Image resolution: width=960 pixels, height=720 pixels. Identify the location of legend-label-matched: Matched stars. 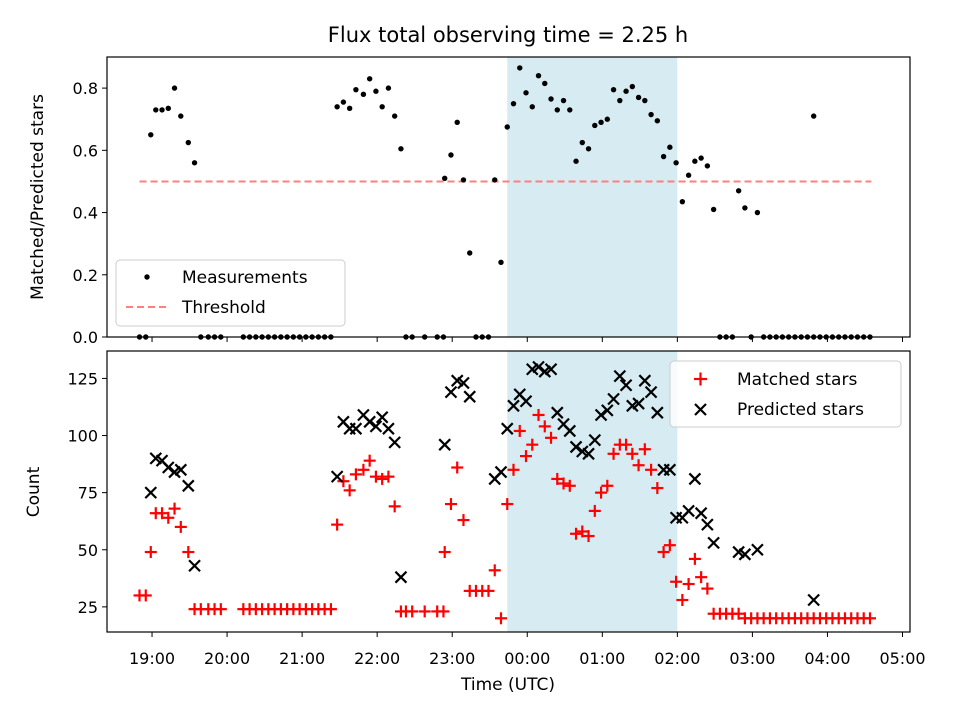
(797, 380).